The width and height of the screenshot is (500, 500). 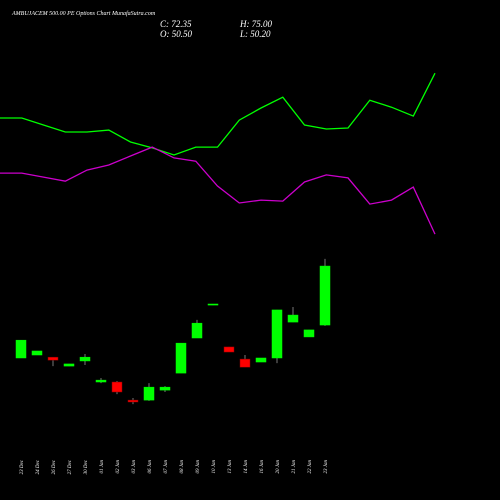 What do you see at coordinates (310, 467) in the screenshot?
I see `x-tick-label: 22 Jan` at bounding box center [310, 467].